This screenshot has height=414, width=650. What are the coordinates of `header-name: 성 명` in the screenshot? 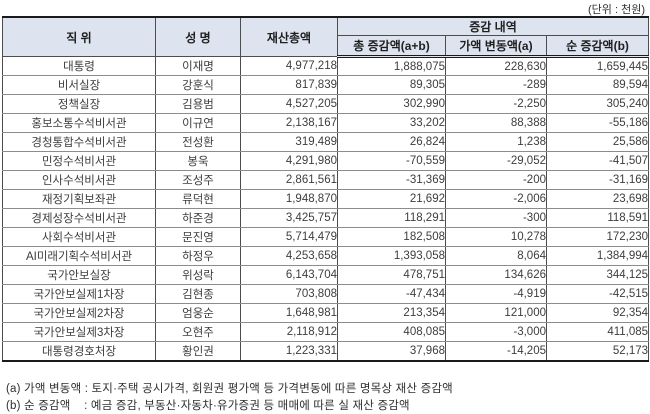 It's located at (198, 36).